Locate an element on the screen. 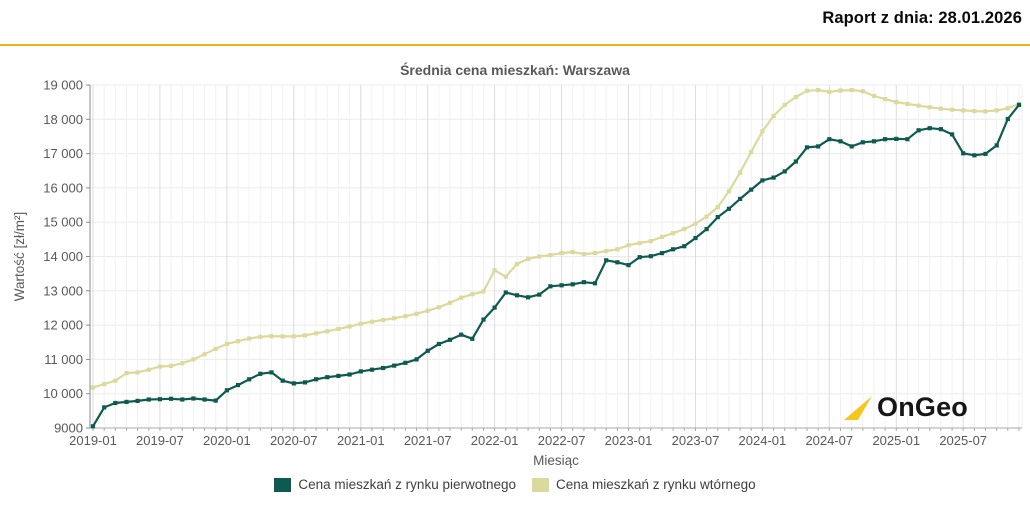 This screenshot has height=510, width=1030. svg-text: Miesiąc is located at coordinates (556, 460).